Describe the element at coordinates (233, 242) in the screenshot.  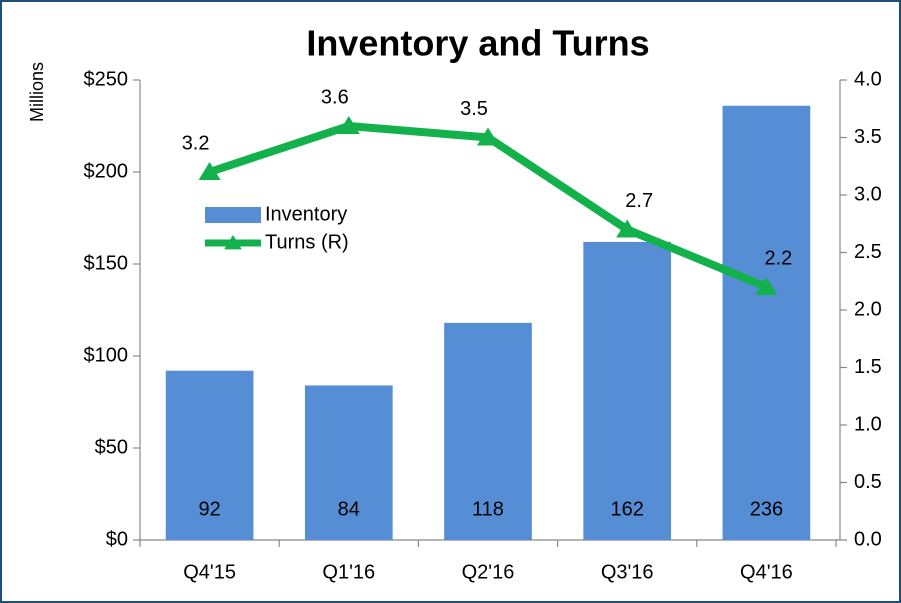
I see `legend-marker` at that location.